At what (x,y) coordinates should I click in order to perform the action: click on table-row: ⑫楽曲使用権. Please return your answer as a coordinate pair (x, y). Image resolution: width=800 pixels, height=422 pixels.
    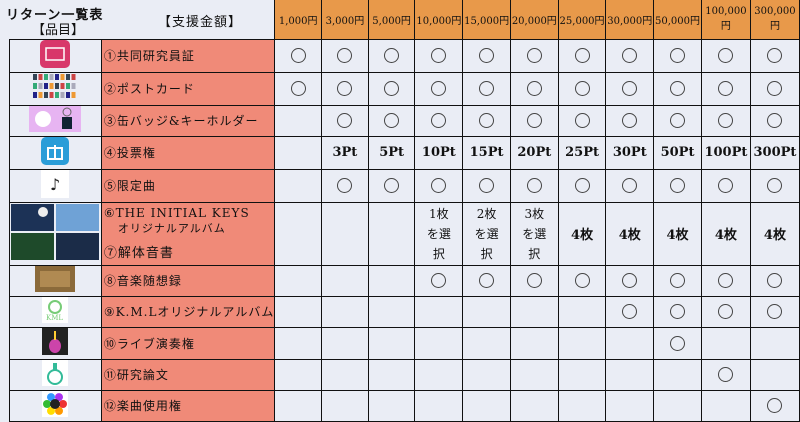
    Looking at the image, I should click on (404, 405).